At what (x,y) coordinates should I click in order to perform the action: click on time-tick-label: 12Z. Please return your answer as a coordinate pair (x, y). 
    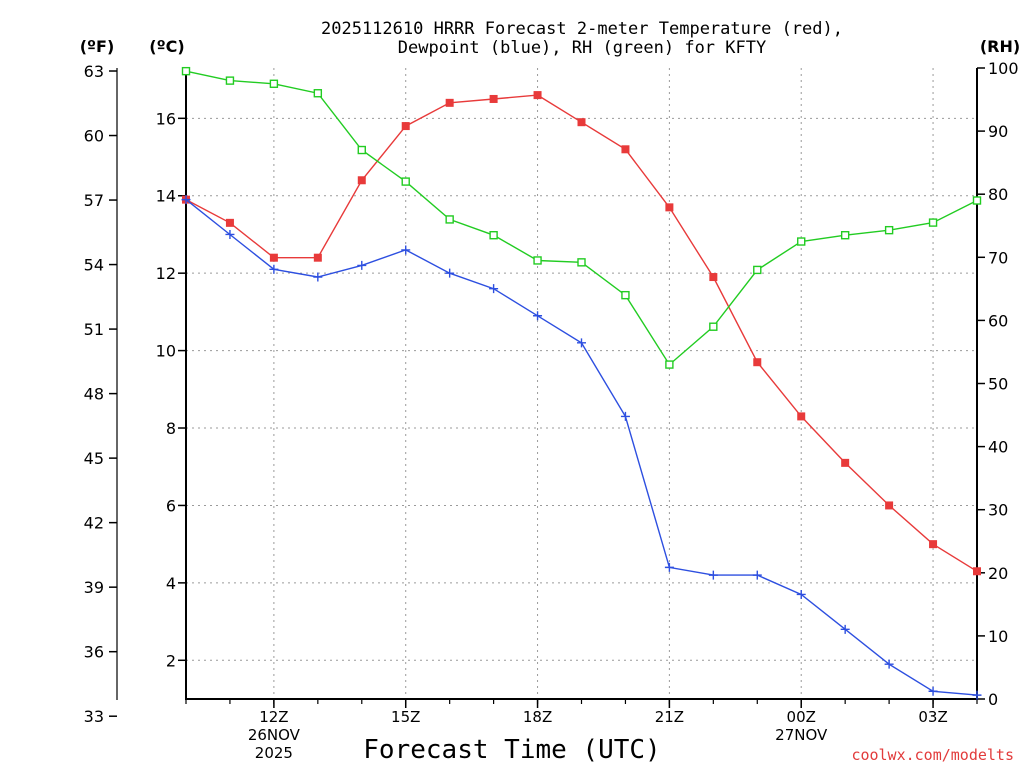
    Looking at the image, I should click on (273, 717).